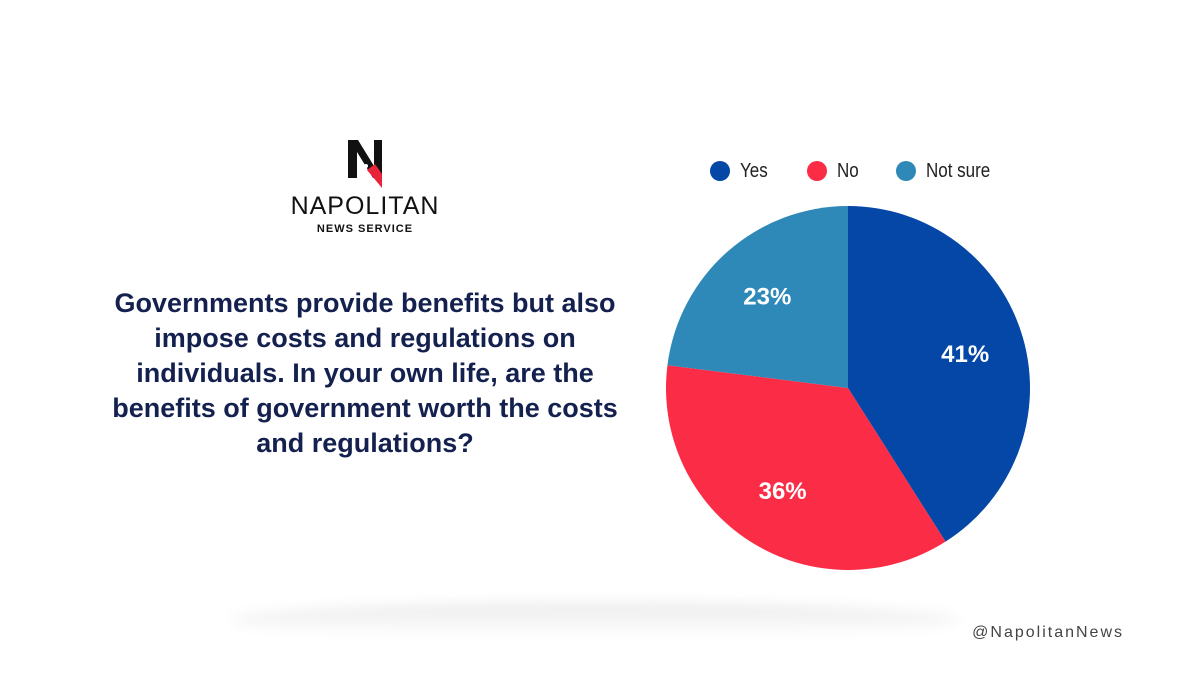  What do you see at coordinates (806, 467) in the screenshot?
I see `slice-no` at bounding box center [806, 467].